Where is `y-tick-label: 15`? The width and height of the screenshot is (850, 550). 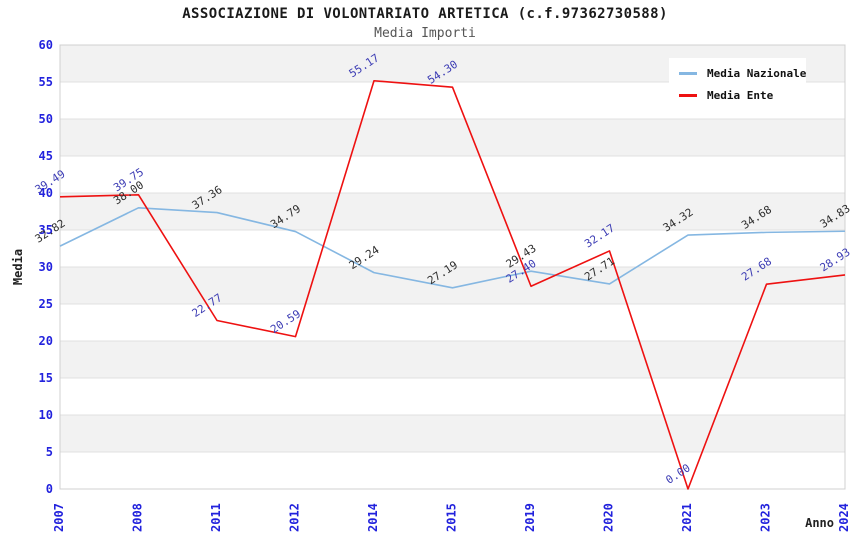 y-tick-label: 15 is located at coordinates (46, 378).